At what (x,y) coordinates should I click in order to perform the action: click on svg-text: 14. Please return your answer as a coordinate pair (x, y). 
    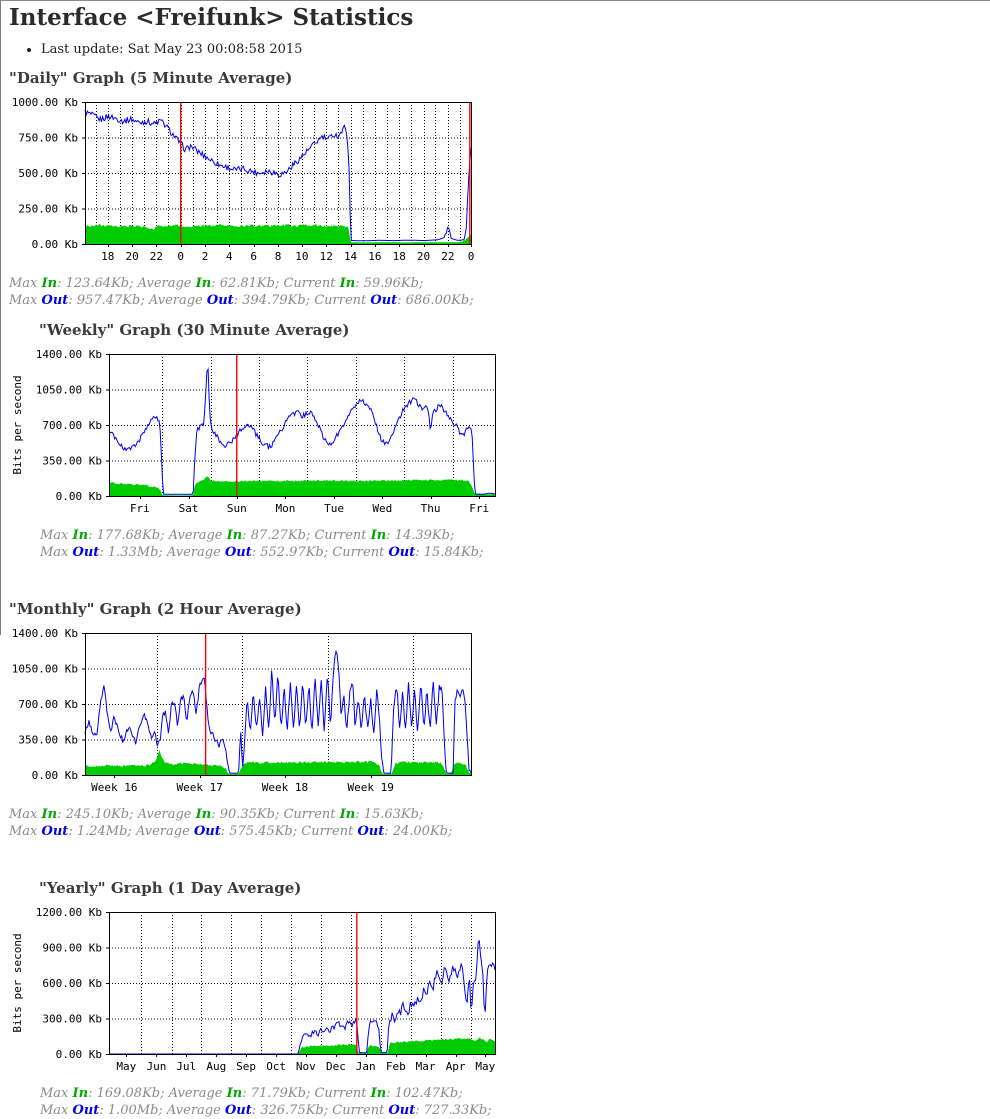
    Looking at the image, I should click on (351, 256).